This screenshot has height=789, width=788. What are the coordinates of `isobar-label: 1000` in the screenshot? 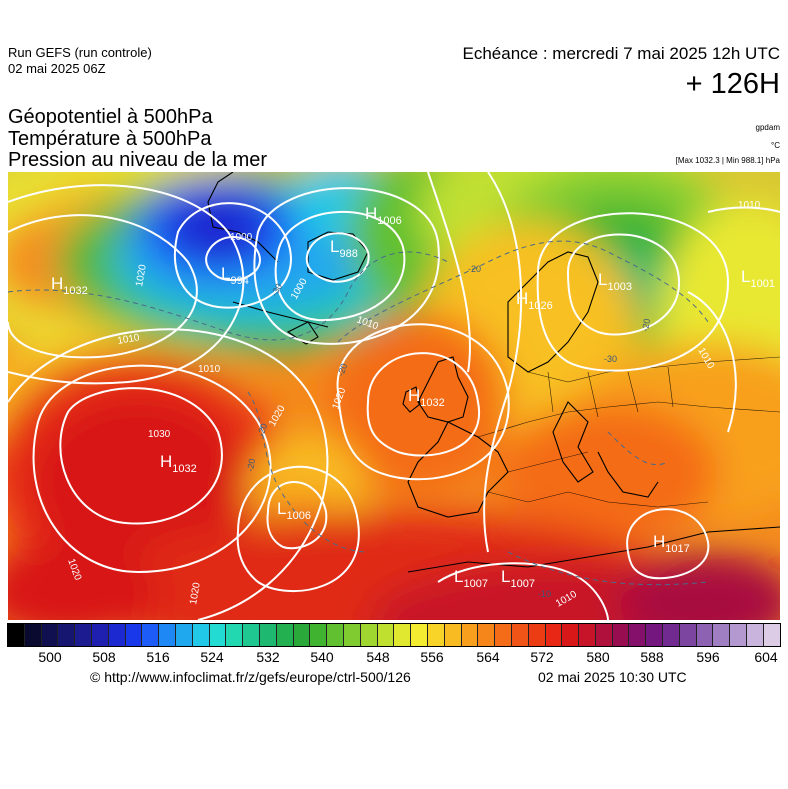 It's located at (241, 237).